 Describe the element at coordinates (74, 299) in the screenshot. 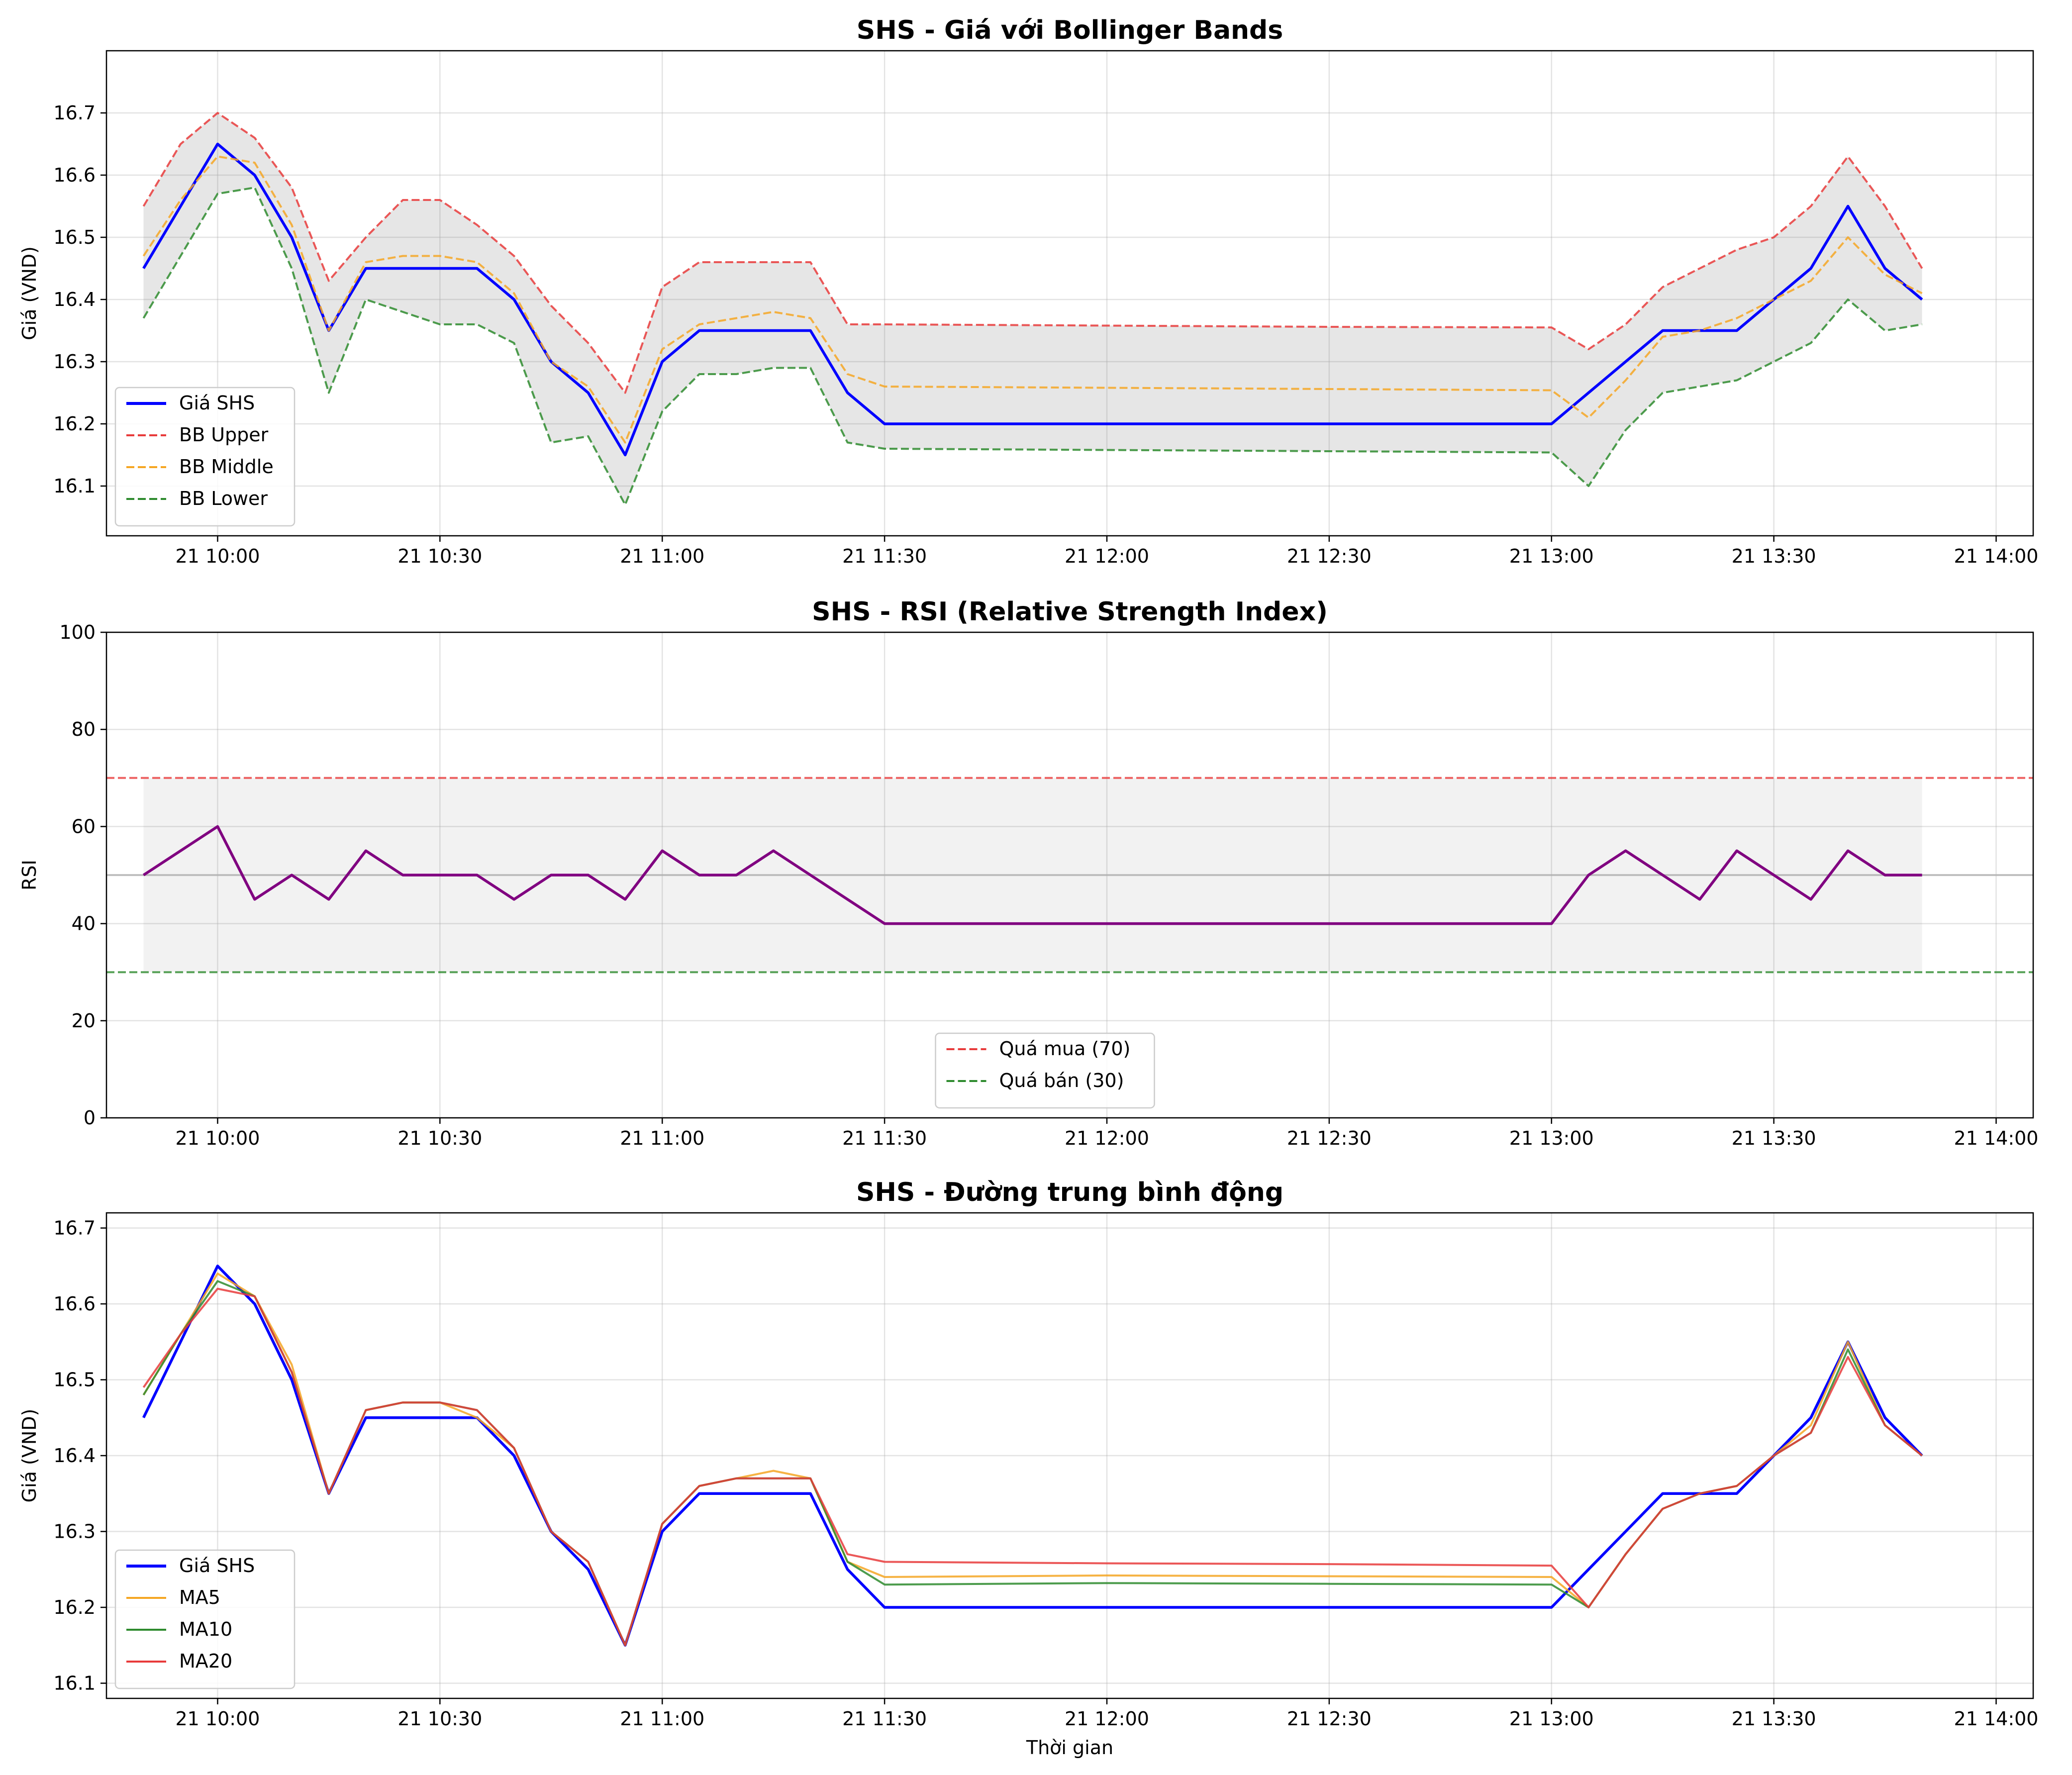

I see `y-tick-label: 16.4` at that location.